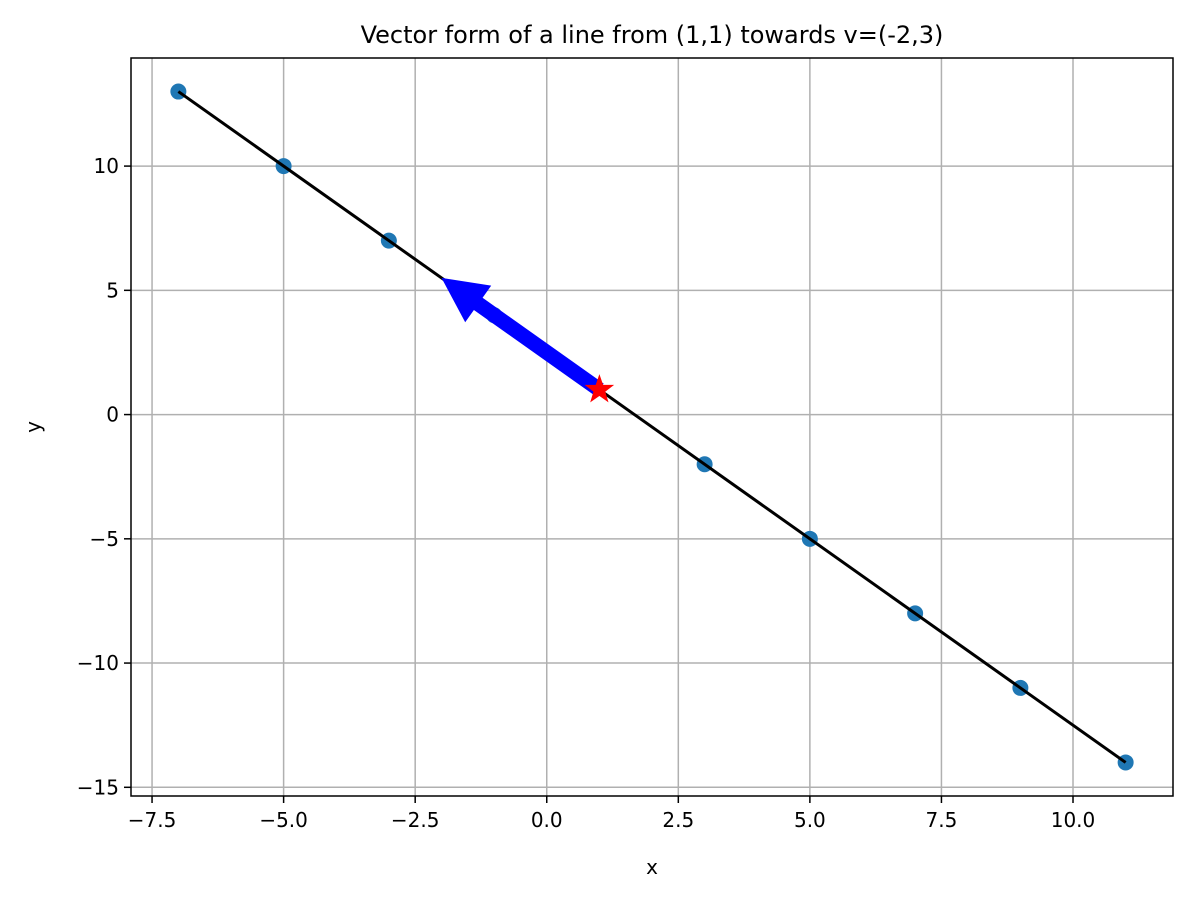 The width and height of the screenshot is (1191, 898). Describe the element at coordinates (98, 787) in the screenshot. I see `y-tick-label: −15` at that location.